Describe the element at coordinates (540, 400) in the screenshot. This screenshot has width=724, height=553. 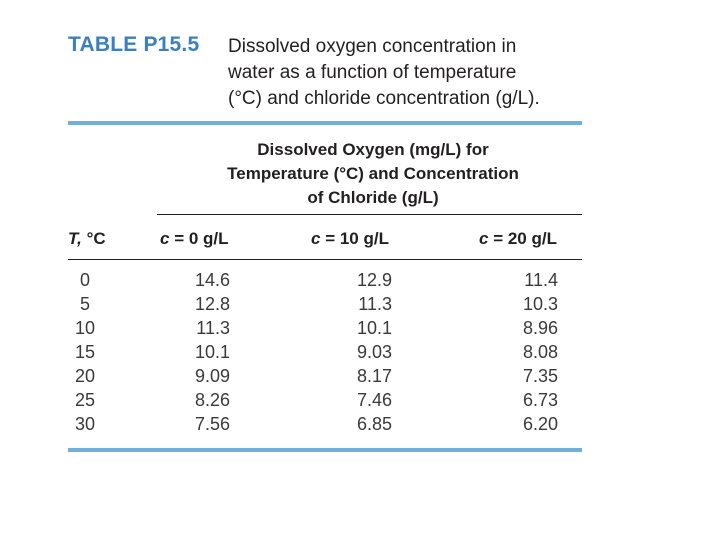
I see `cell-c20: 6.73` at that location.